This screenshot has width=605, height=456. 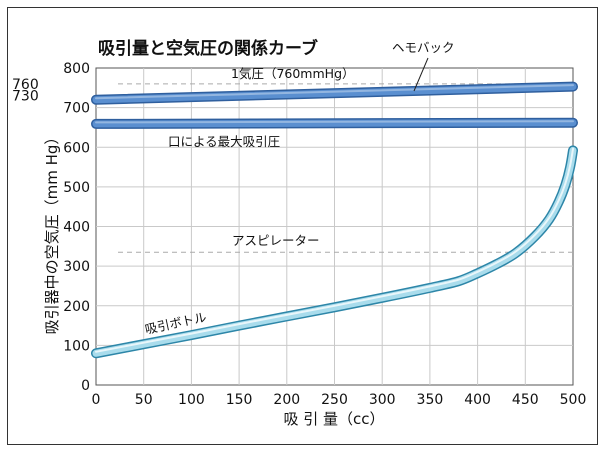 What do you see at coordinates (76, 228) in the screenshot?
I see `y-tick-label: 400` at bounding box center [76, 228].